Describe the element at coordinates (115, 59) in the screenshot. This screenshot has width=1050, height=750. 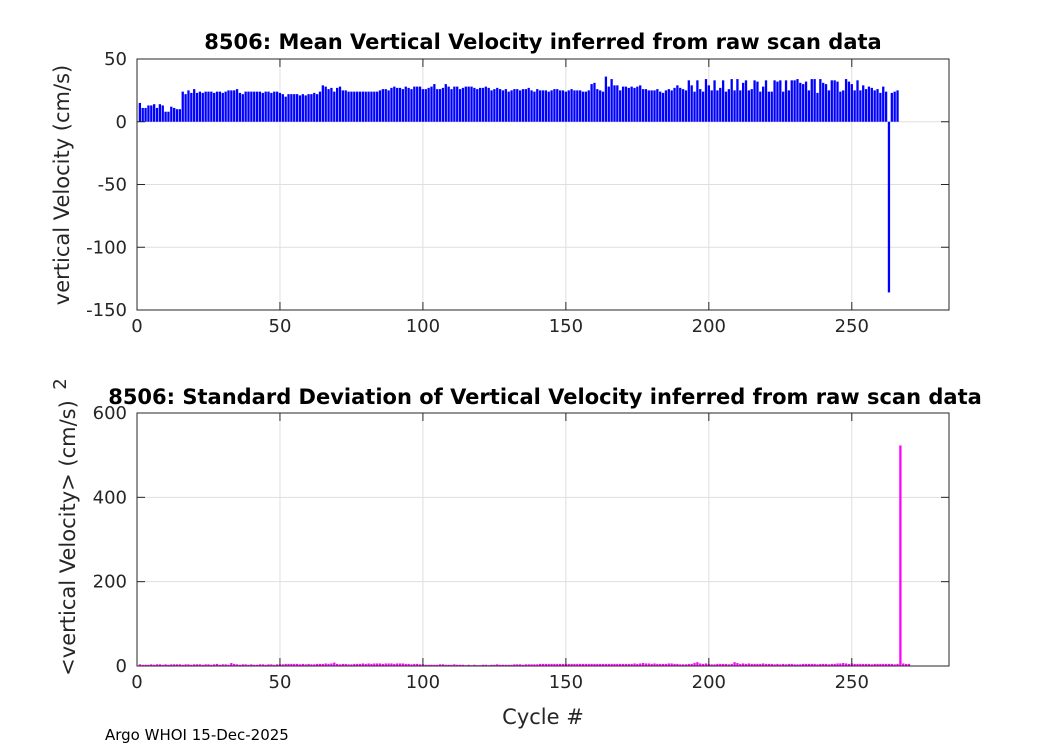
I see `y-tick-label: 50` at that location.